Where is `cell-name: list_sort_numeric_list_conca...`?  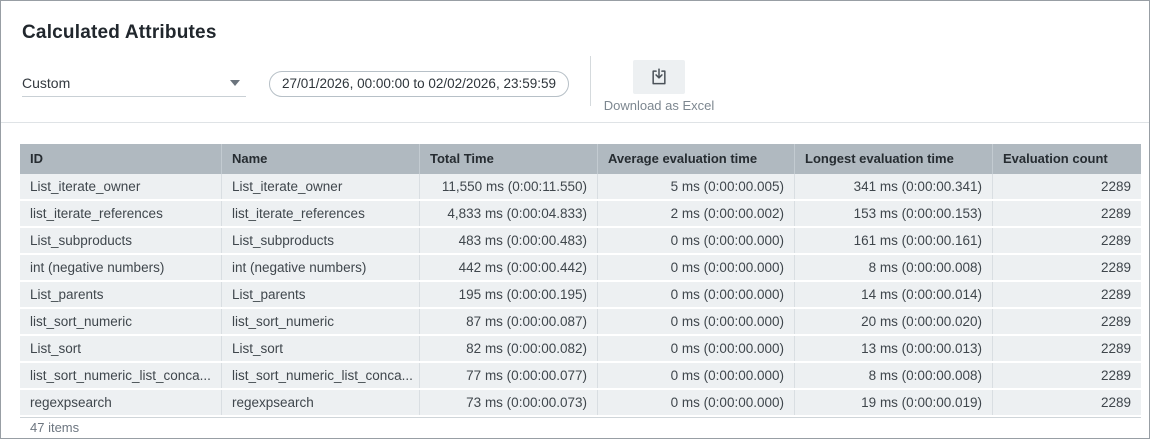
cell-name: list_sort_numeric_list_conca... is located at coordinates (321, 375).